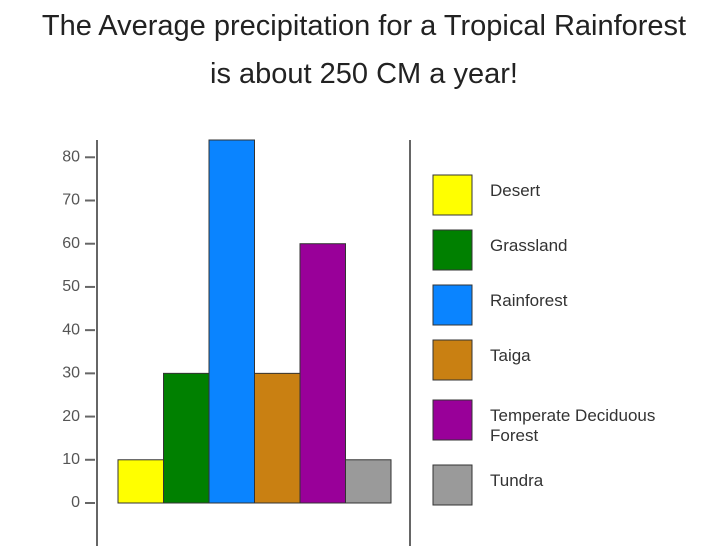  What do you see at coordinates (529, 300) in the screenshot?
I see `legend-label: Rainforest` at bounding box center [529, 300].